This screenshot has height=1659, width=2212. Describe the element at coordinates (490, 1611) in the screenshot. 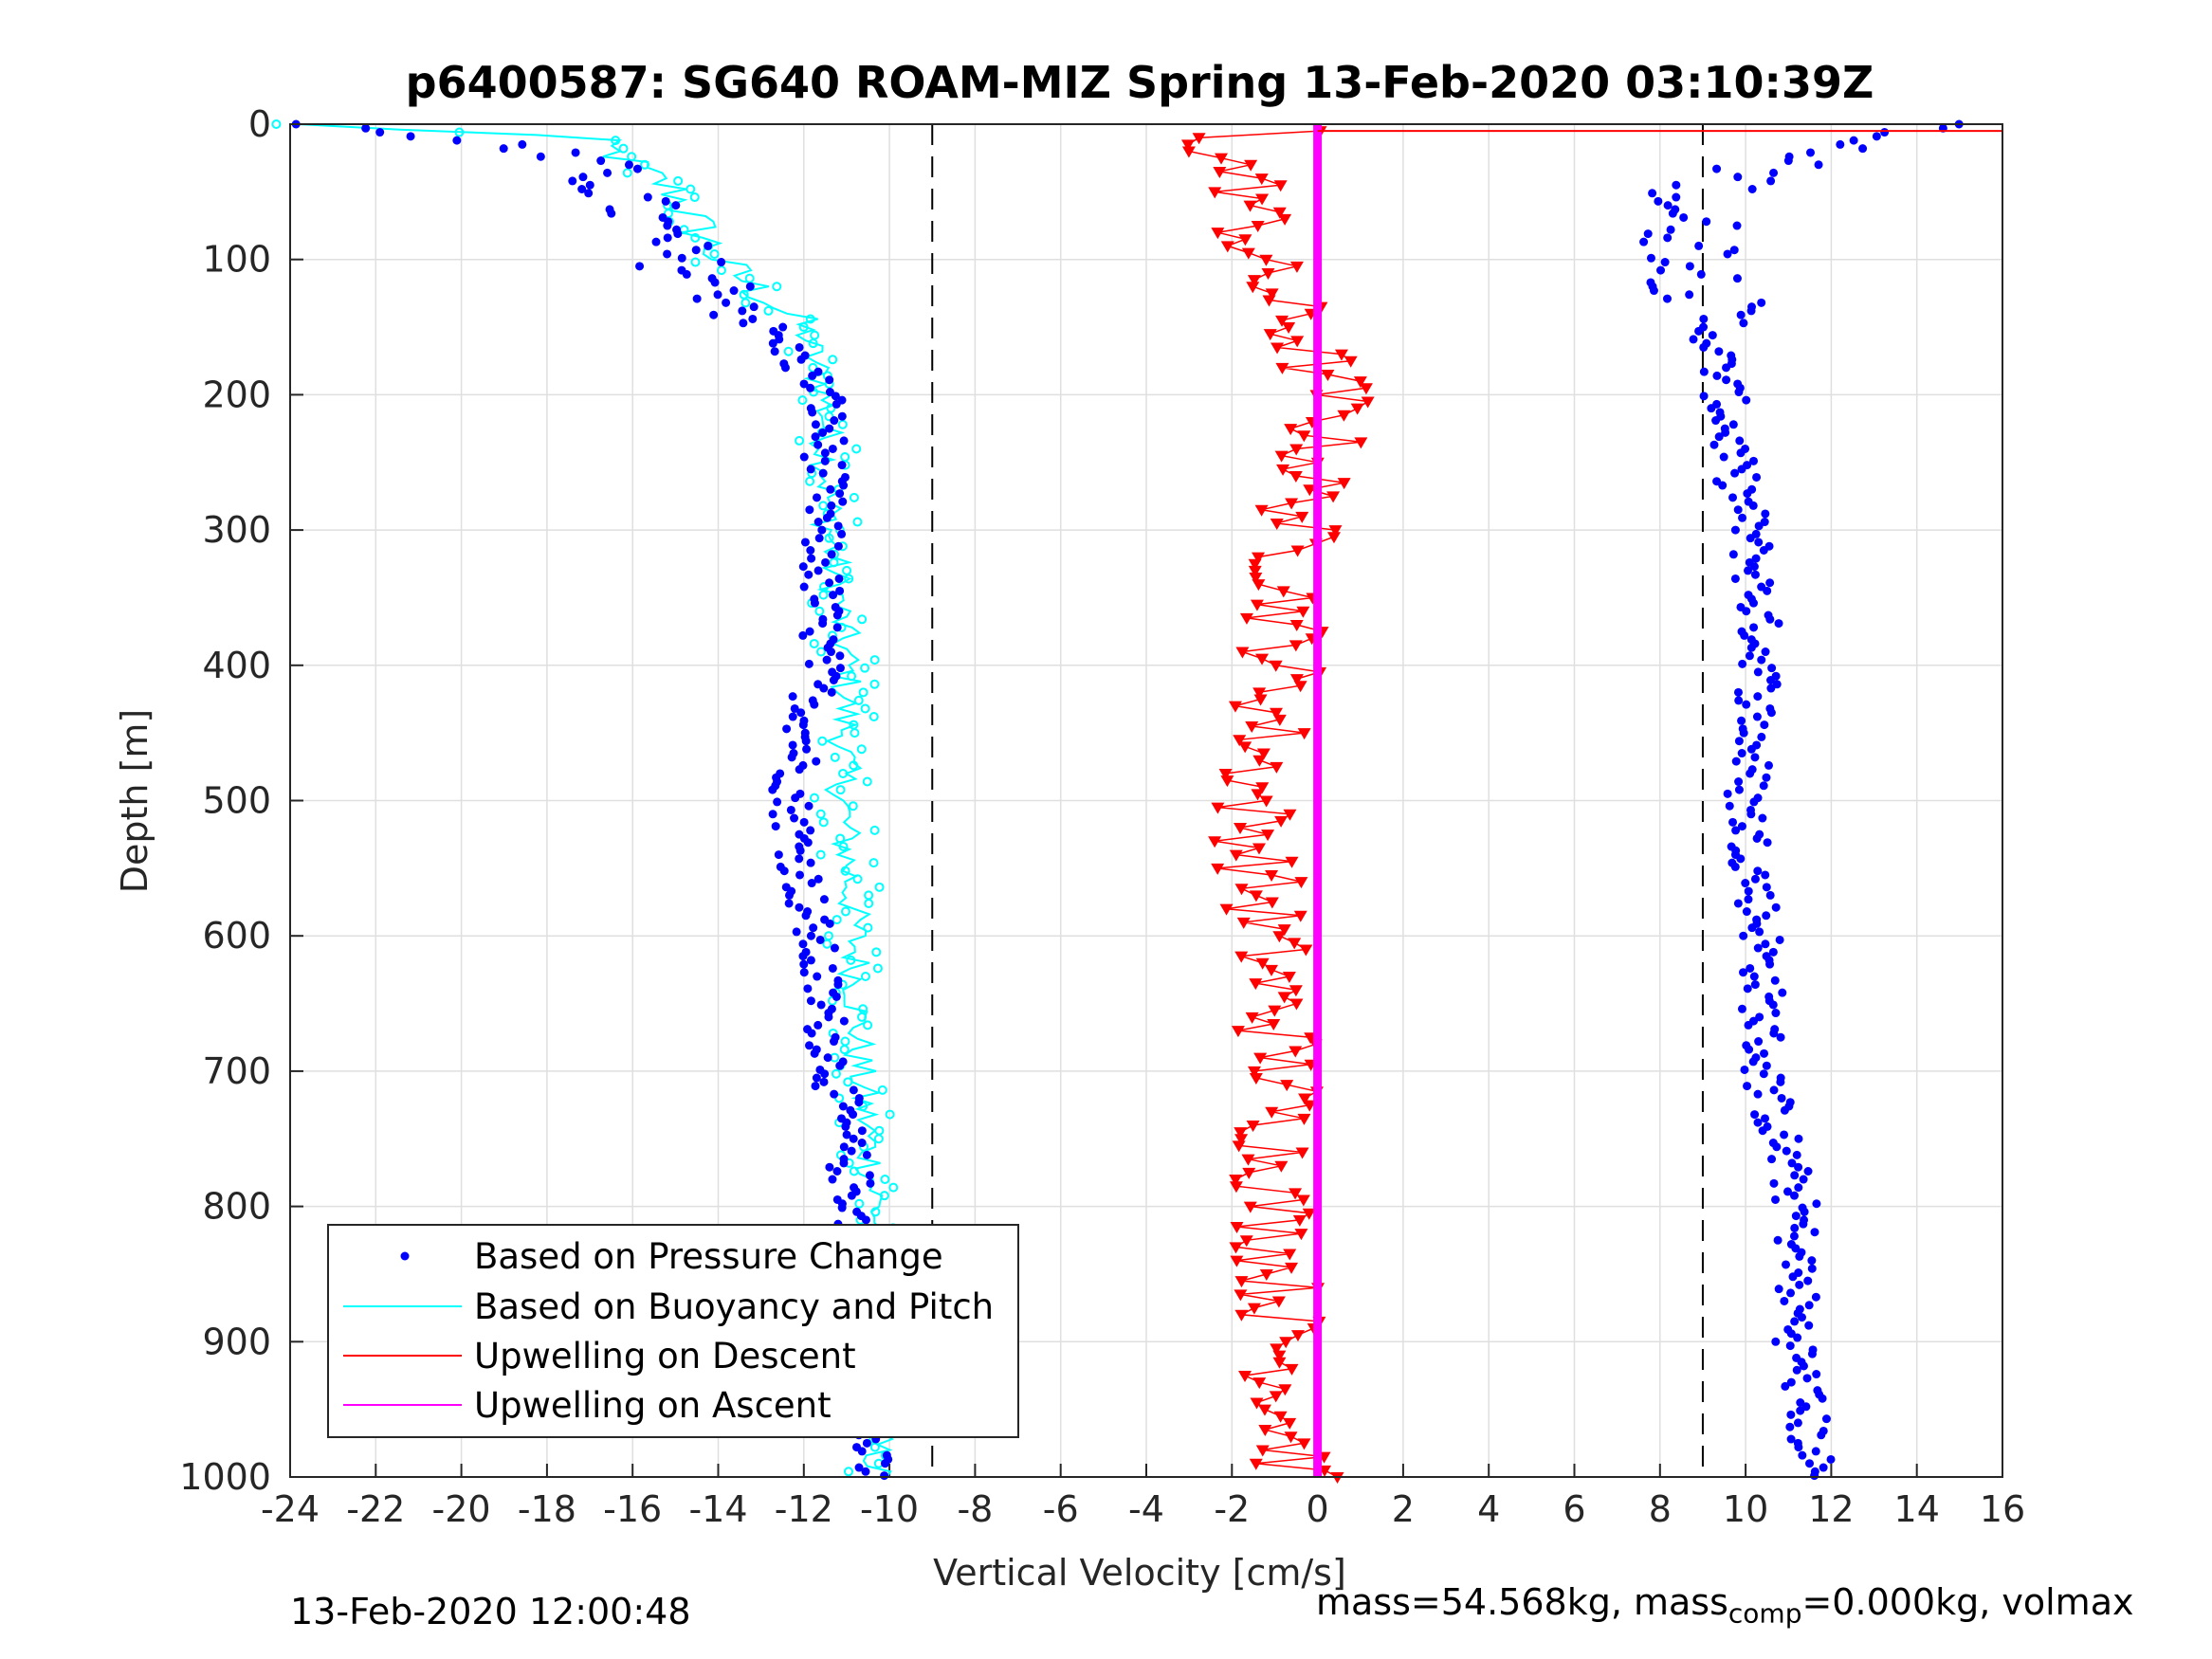

I see `footer-timestamp: 13-Feb-2020 12:00:48` at that location.